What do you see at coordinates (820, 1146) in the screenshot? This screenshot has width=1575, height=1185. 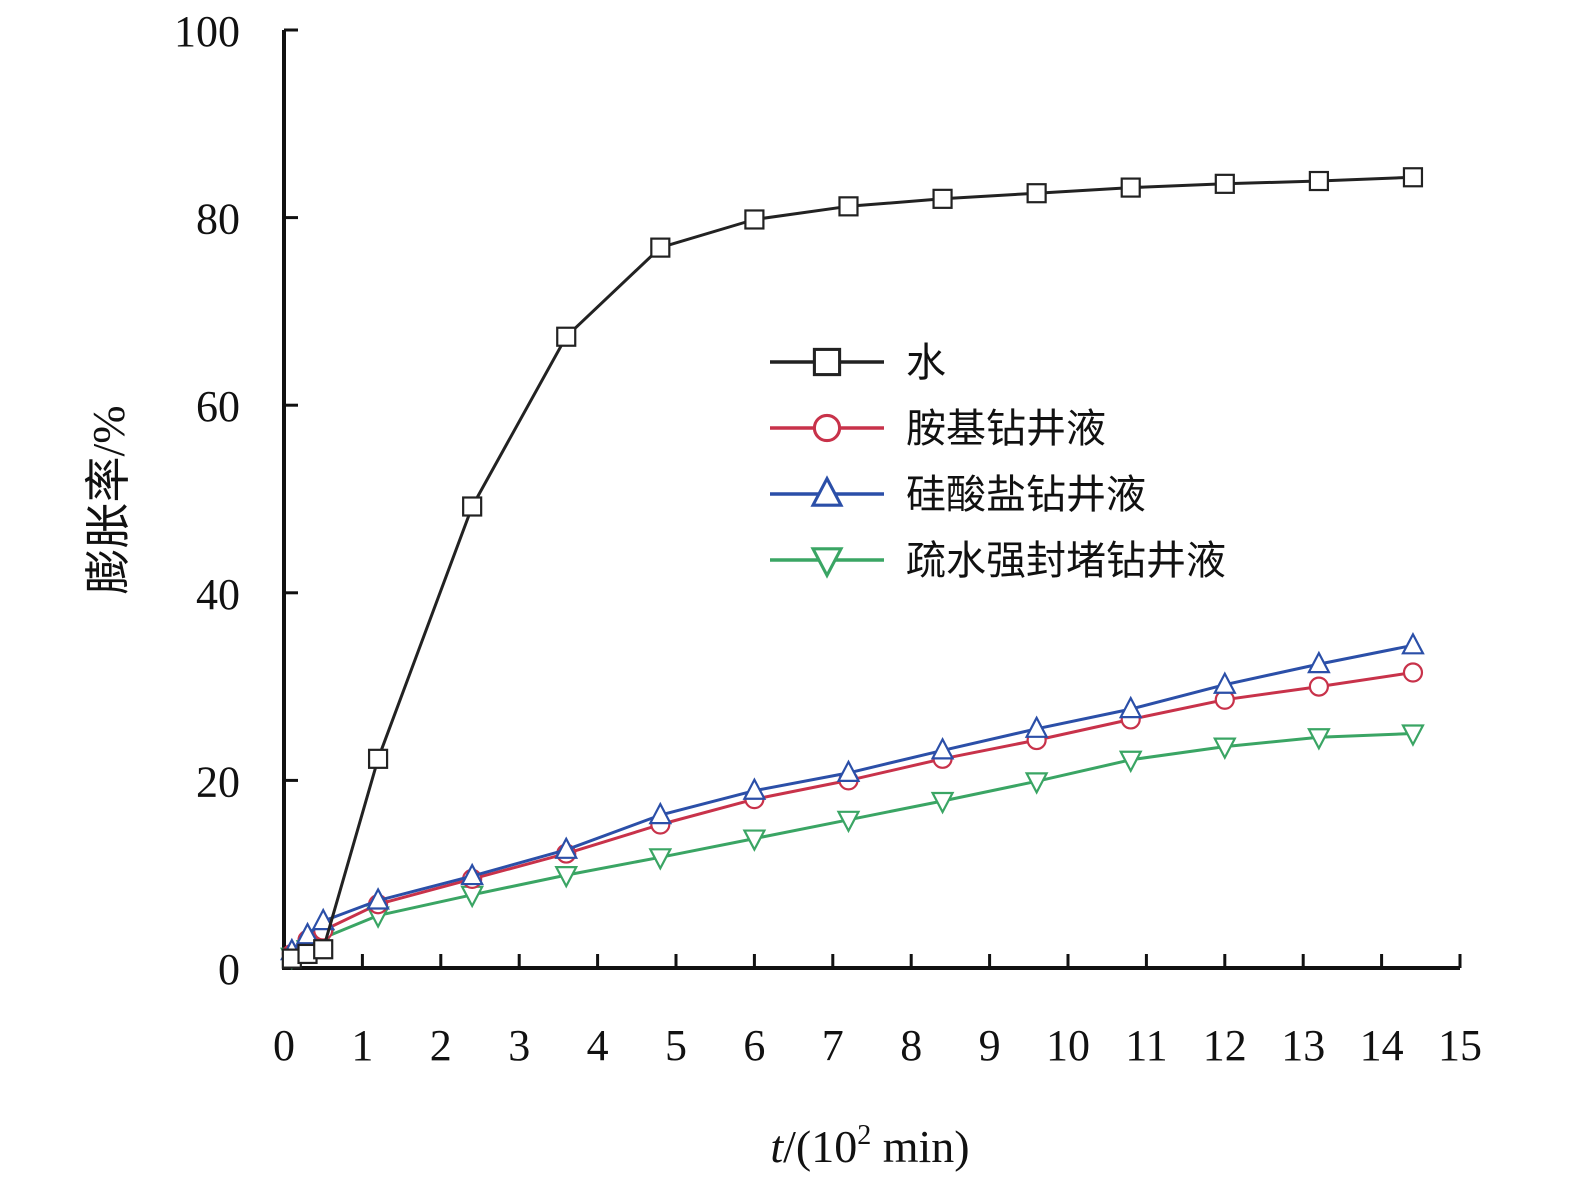 I see `x-axis-title-unit: /(10` at bounding box center [820, 1146].